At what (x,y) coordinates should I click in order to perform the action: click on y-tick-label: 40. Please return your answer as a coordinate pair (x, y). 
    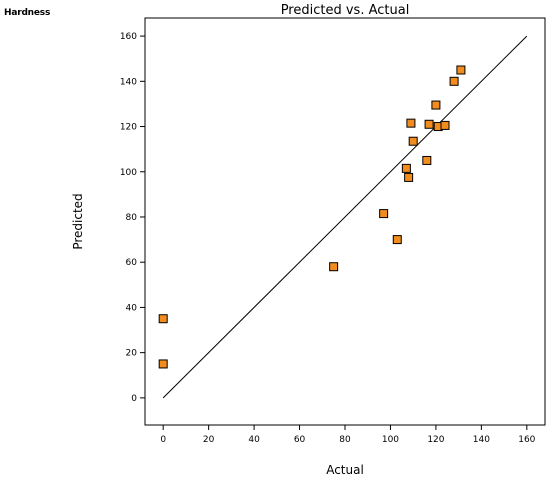
    Looking at the image, I should click on (132, 308).